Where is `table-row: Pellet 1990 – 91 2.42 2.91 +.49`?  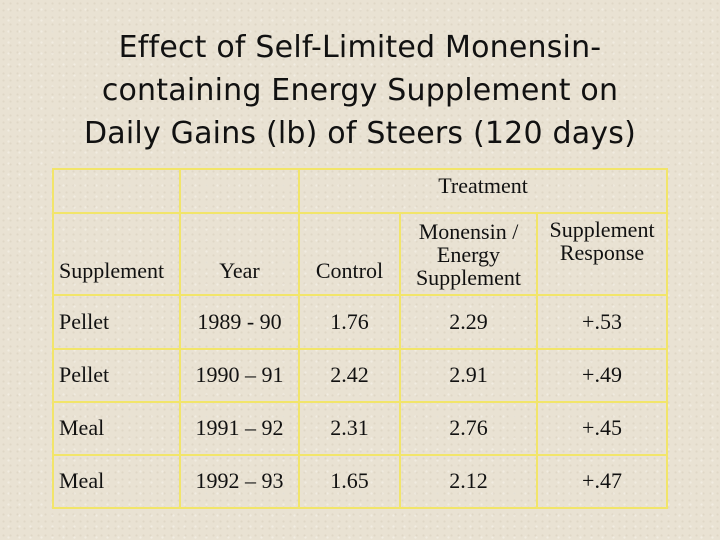 table-row: Pellet 1990 – 91 2.42 2.91 +.49 is located at coordinates (360, 375).